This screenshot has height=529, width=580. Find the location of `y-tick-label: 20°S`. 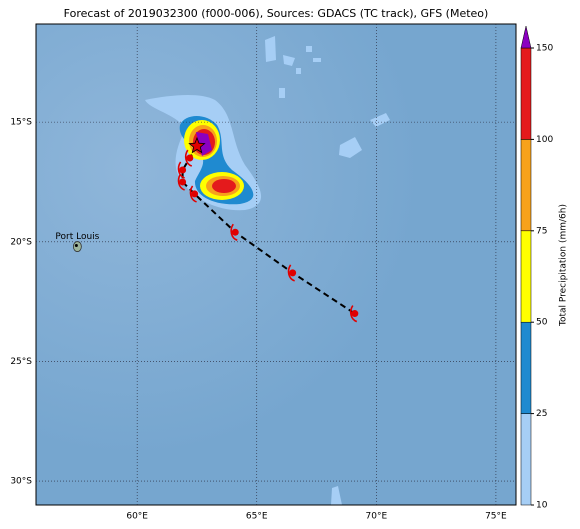

y-tick-label: 20°S is located at coordinates (21, 242).